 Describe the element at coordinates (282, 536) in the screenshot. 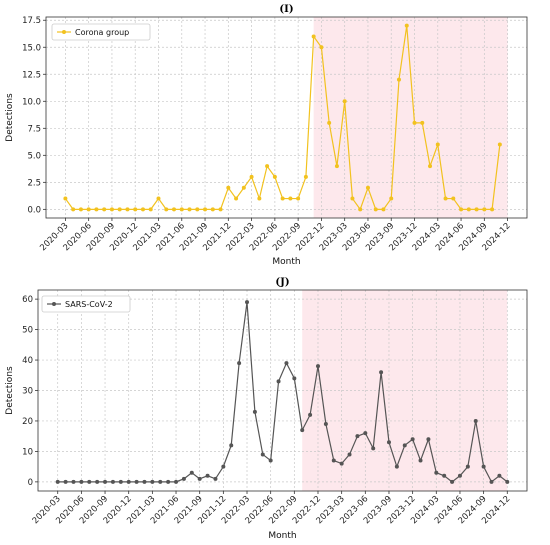

I see `x-axis-label: Month` at that location.